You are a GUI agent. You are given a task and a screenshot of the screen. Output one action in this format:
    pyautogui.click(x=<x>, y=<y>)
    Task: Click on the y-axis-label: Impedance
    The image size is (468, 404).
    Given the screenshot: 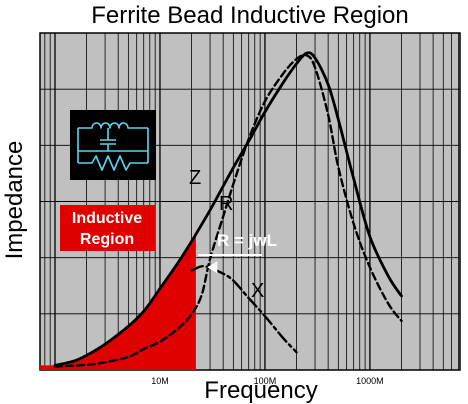 What is the action you would take?
    pyautogui.click(x=14, y=200)
    